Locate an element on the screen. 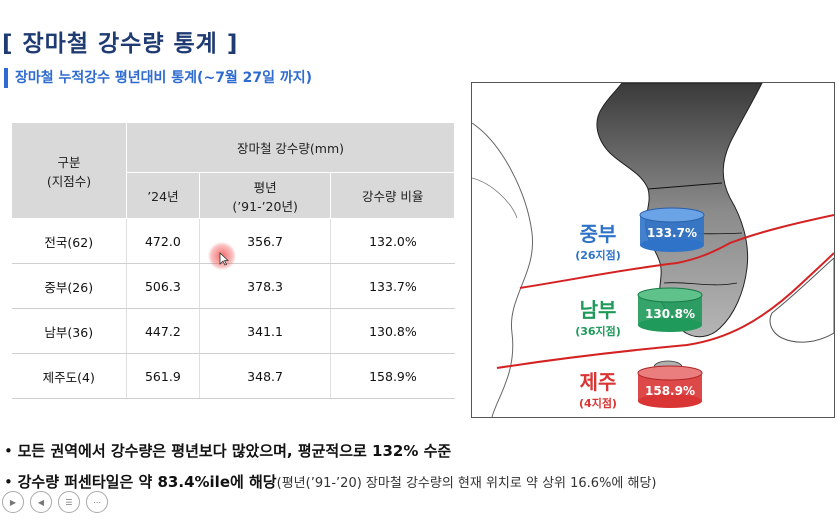  jeju-stations: (4지점) is located at coordinates (598, 403).